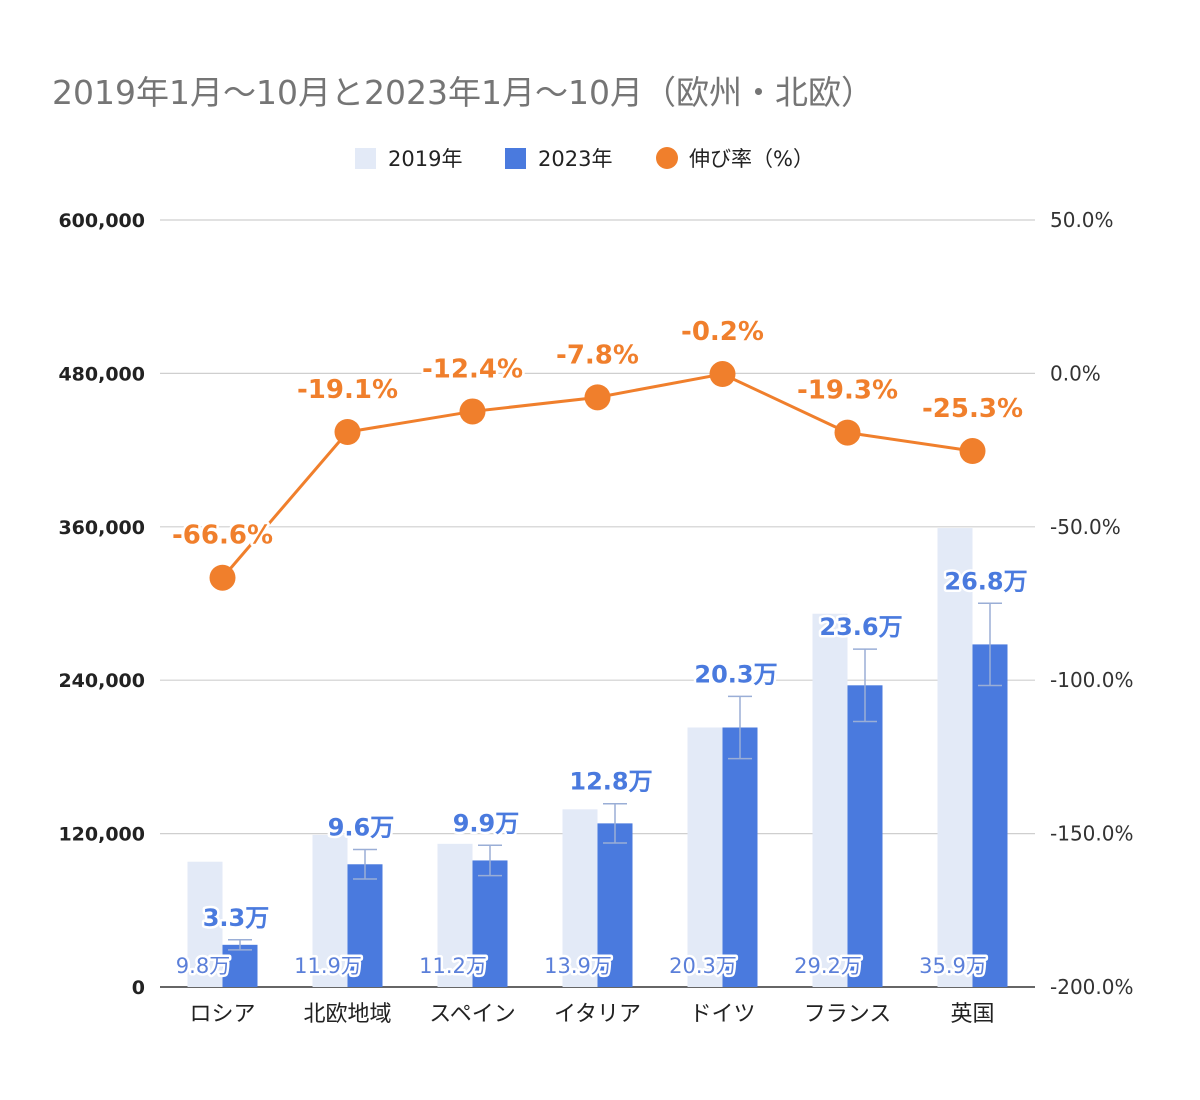 The height and width of the screenshot is (1100, 1200). What do you see at coordinates (703, 966) in the screenshot?
I see `data-label-2019: 20.3万` at bounding box center [703, 966].